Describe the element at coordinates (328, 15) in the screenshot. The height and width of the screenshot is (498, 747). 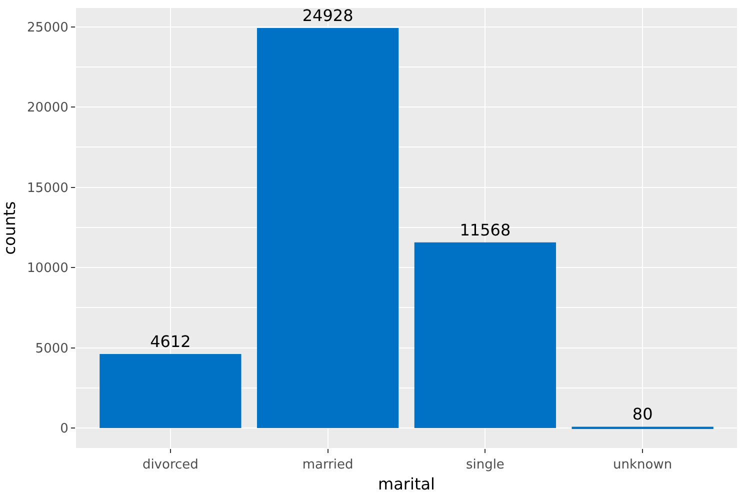
I see `data-label: 24928` at that location.